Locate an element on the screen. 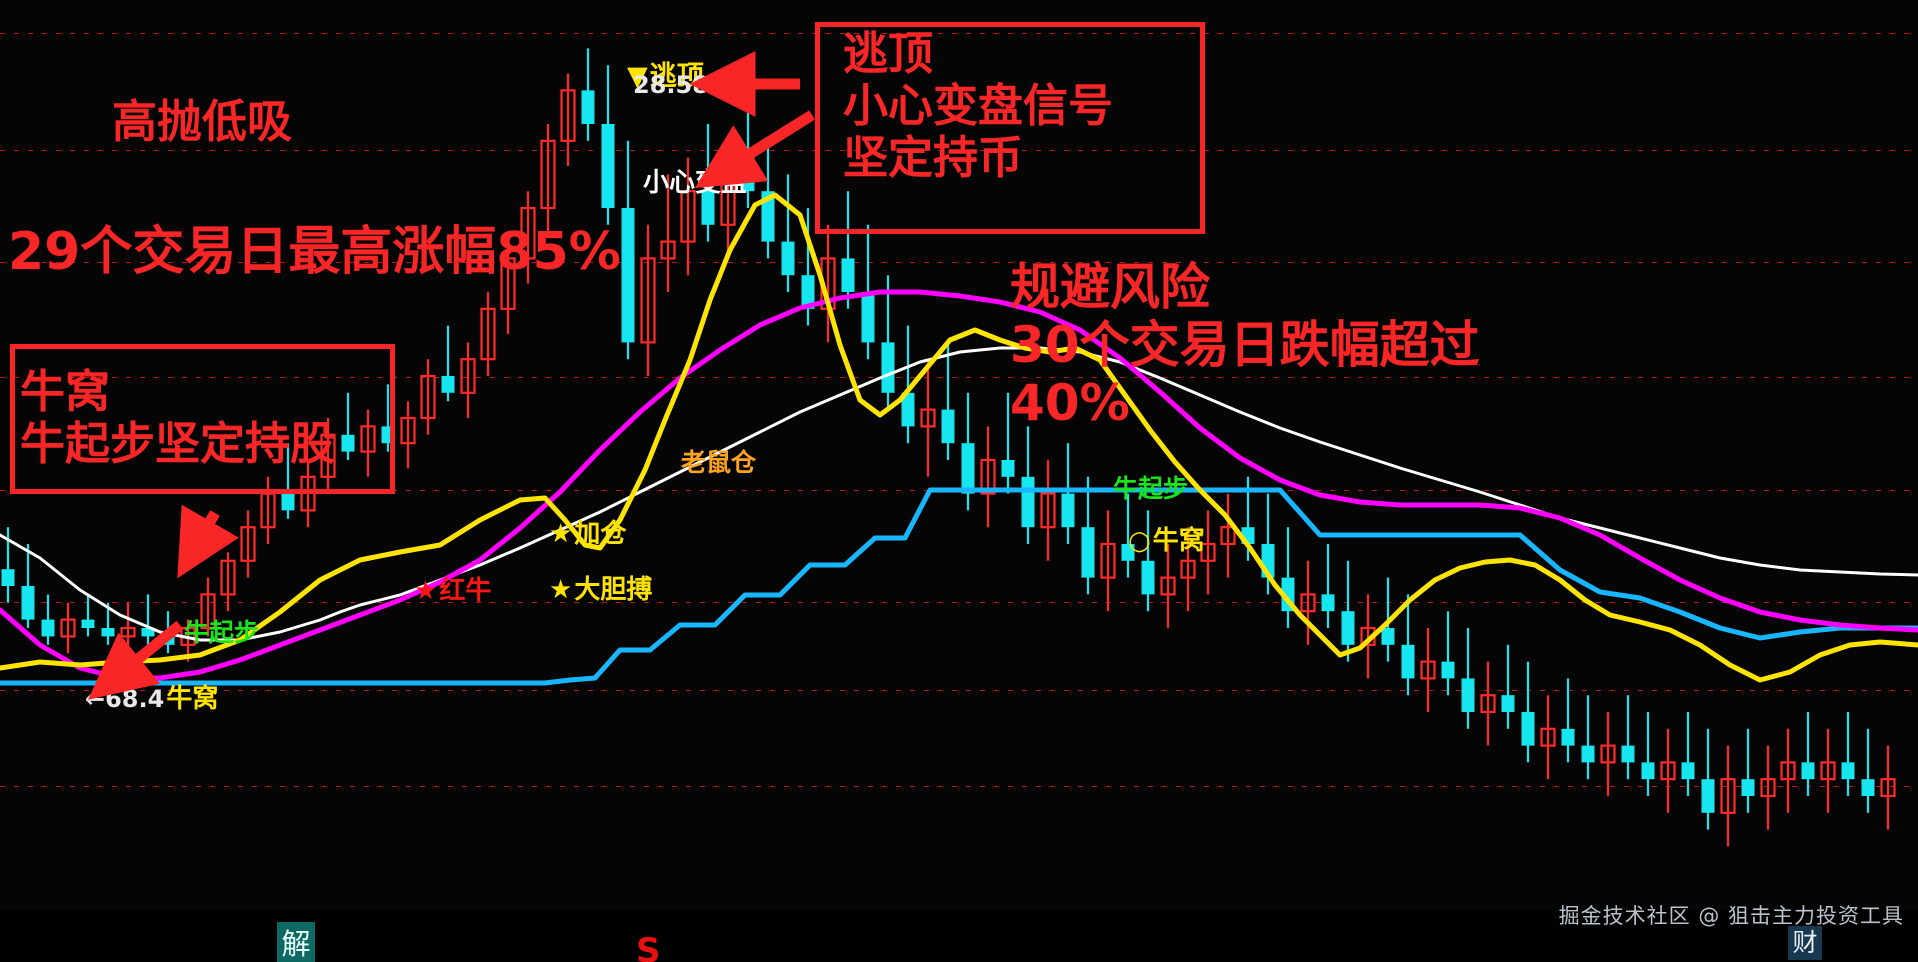  add-position-label: ★加仓 is located at coordinates (587, 534).